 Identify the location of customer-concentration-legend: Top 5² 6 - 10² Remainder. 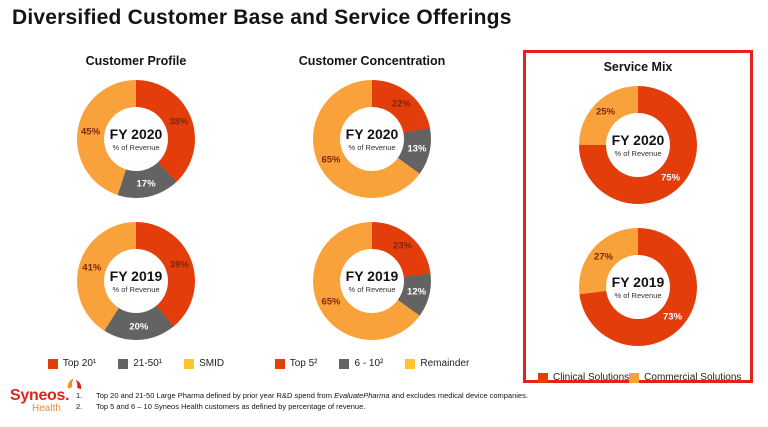
(371, 363).